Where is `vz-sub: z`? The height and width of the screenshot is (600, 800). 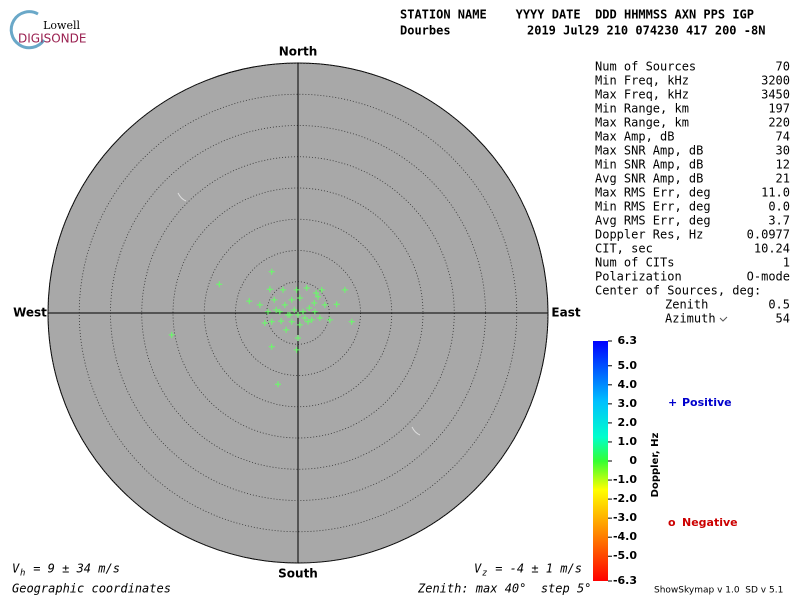 vz-sub: z is located at coordinates (484, 574).